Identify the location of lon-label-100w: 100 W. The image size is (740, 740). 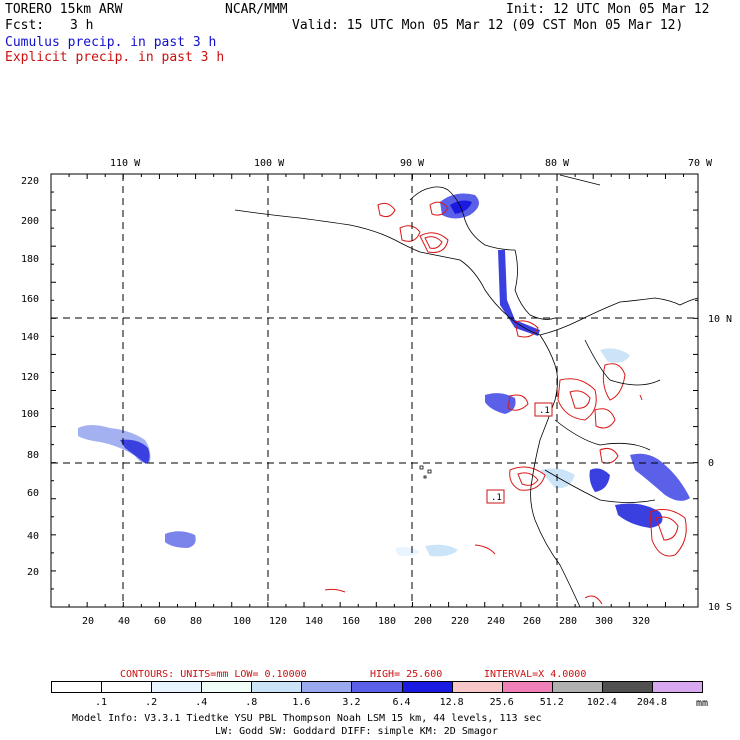
(269, 163).